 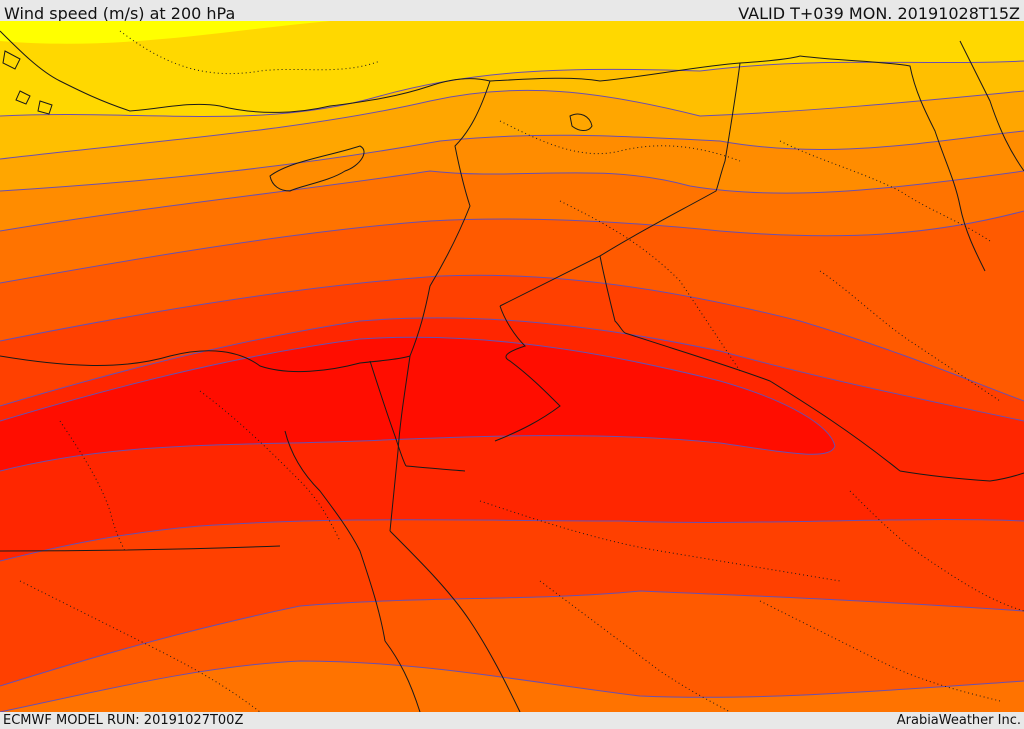 What do you see at coordinates (991, 106) in the screenshot?
I see `caspian-coast` at bounding box center [991, 106].